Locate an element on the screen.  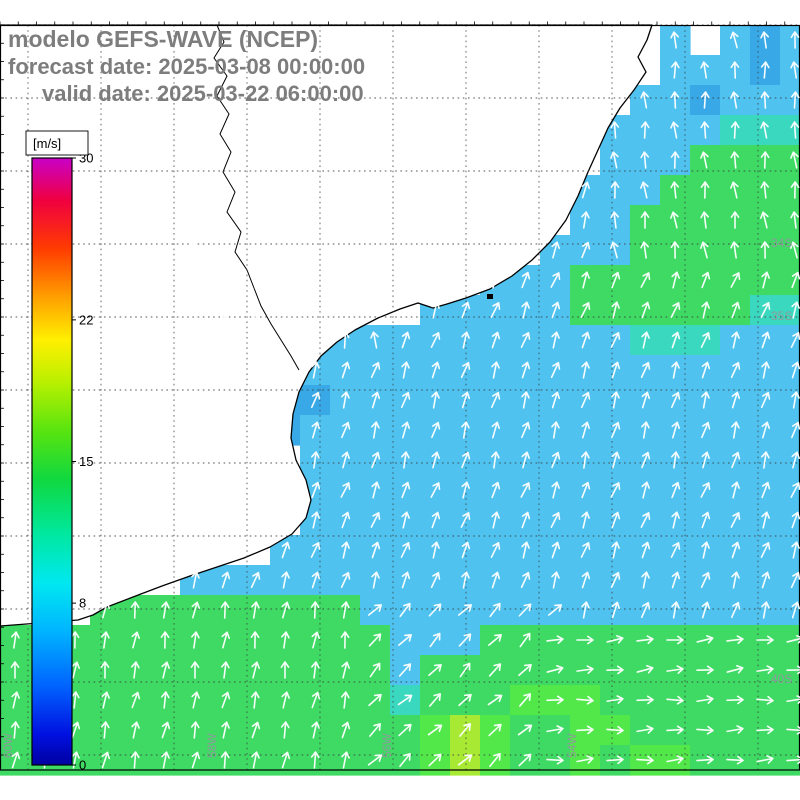
colorbar-gradient is located at coordinates (52, 461).